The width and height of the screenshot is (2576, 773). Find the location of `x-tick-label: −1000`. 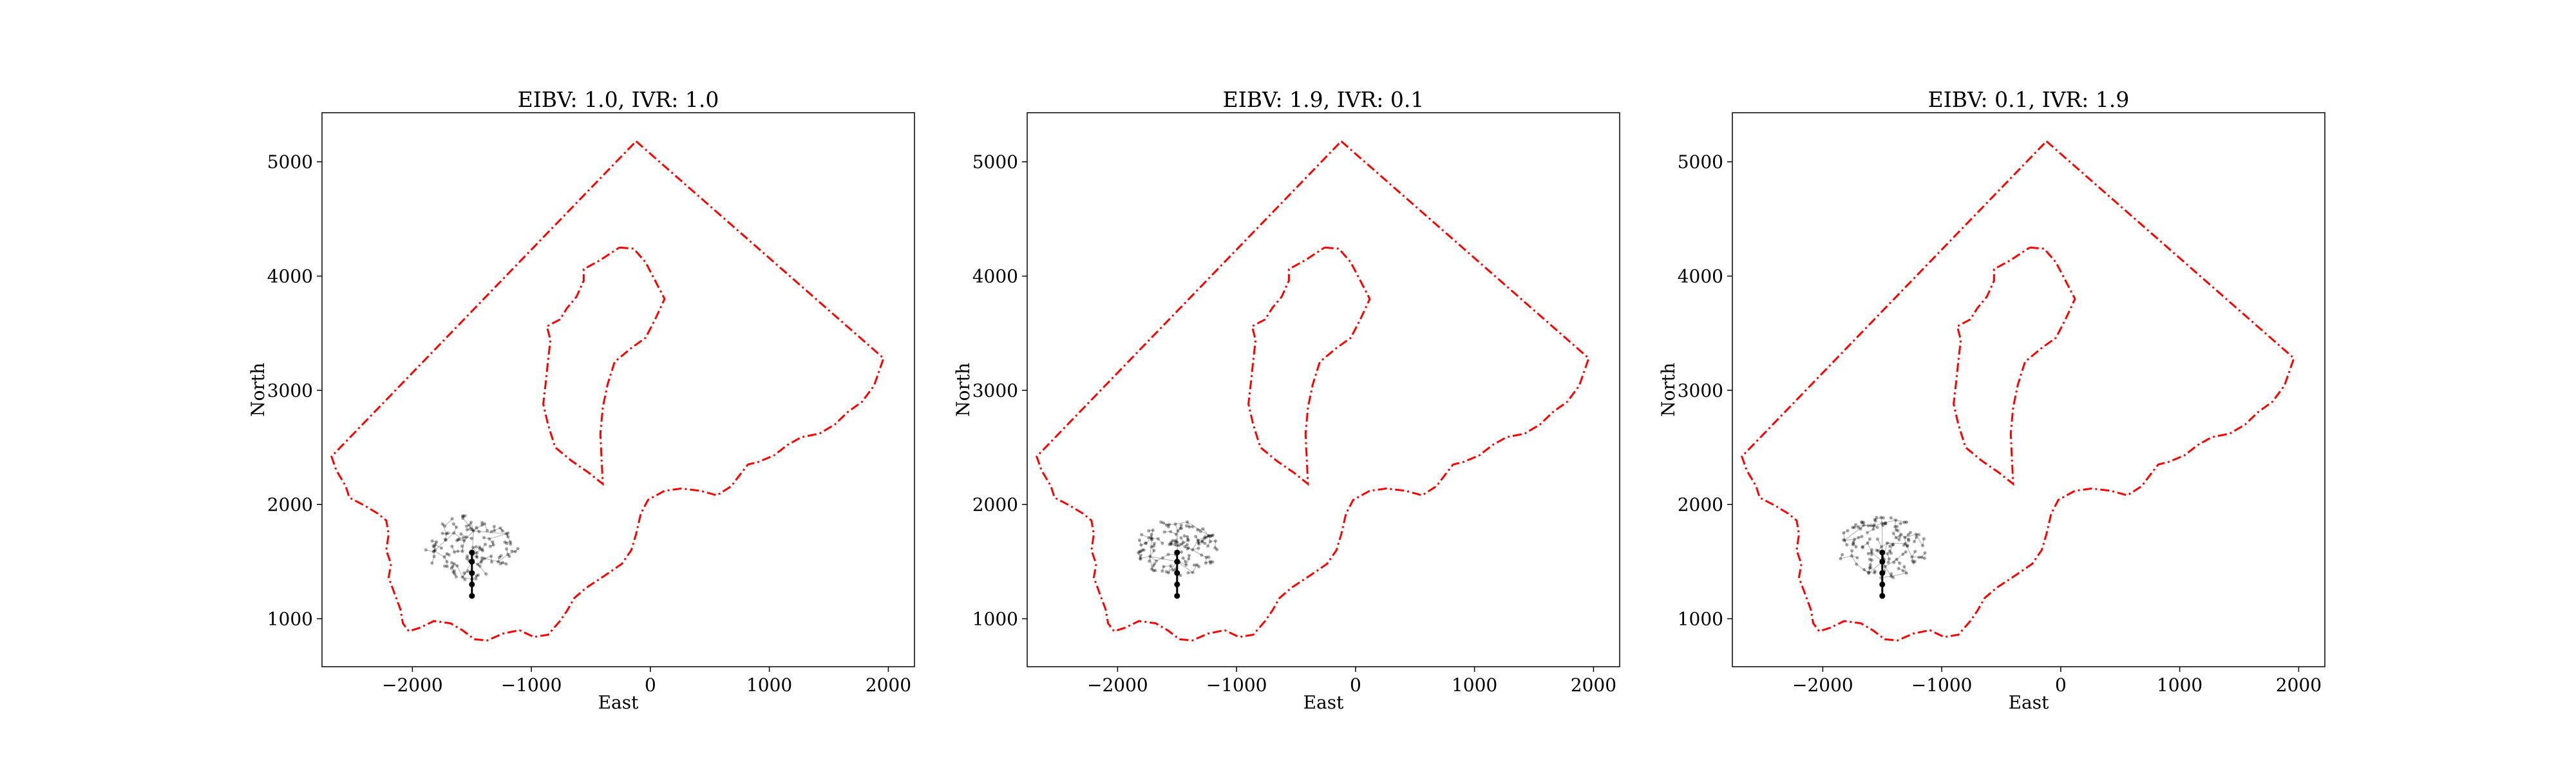

x-tick-label: −1000 is located at coordinates (1942, 685).